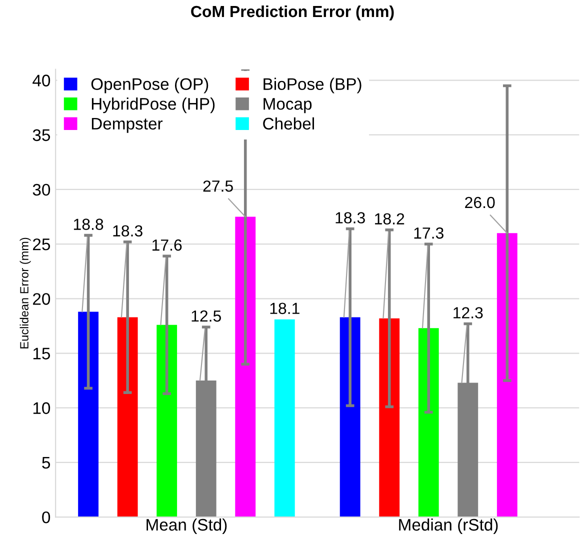 This screenshot has height=546, width=585. I want to click on y-tick-label: 25, so click(41, 244).